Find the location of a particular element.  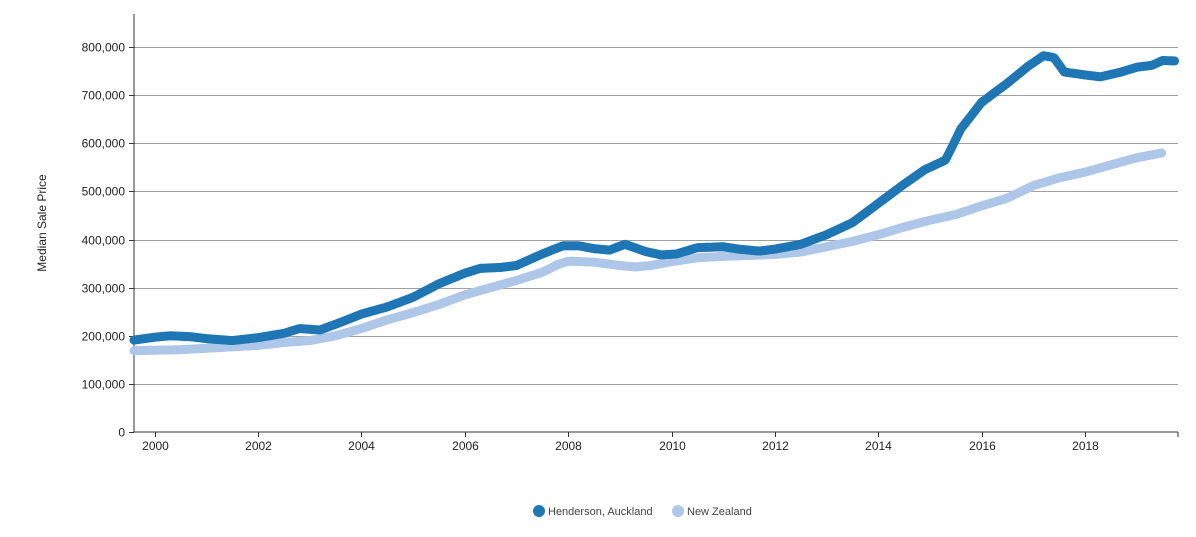

legend-item-henderson: Henderson, Auckland is located at coordinates (593, 511).